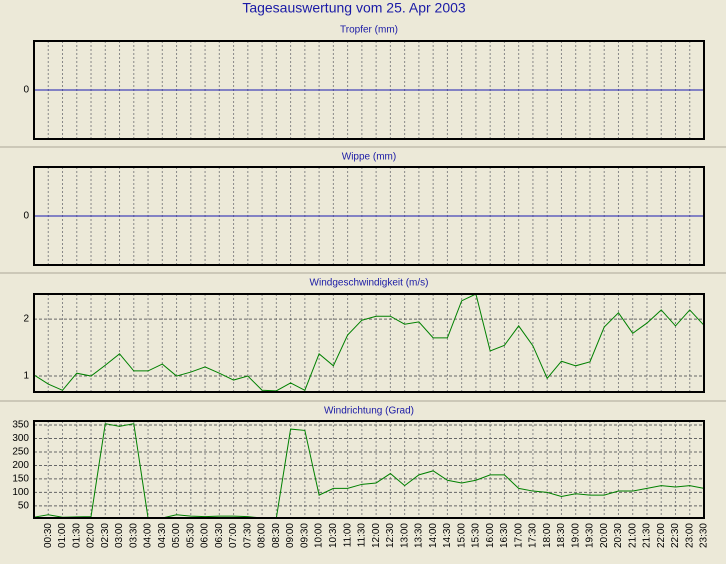 The width and height of the screenshot is (726, 564). I want to click on y-tick-label: 1, so click(26, 376).